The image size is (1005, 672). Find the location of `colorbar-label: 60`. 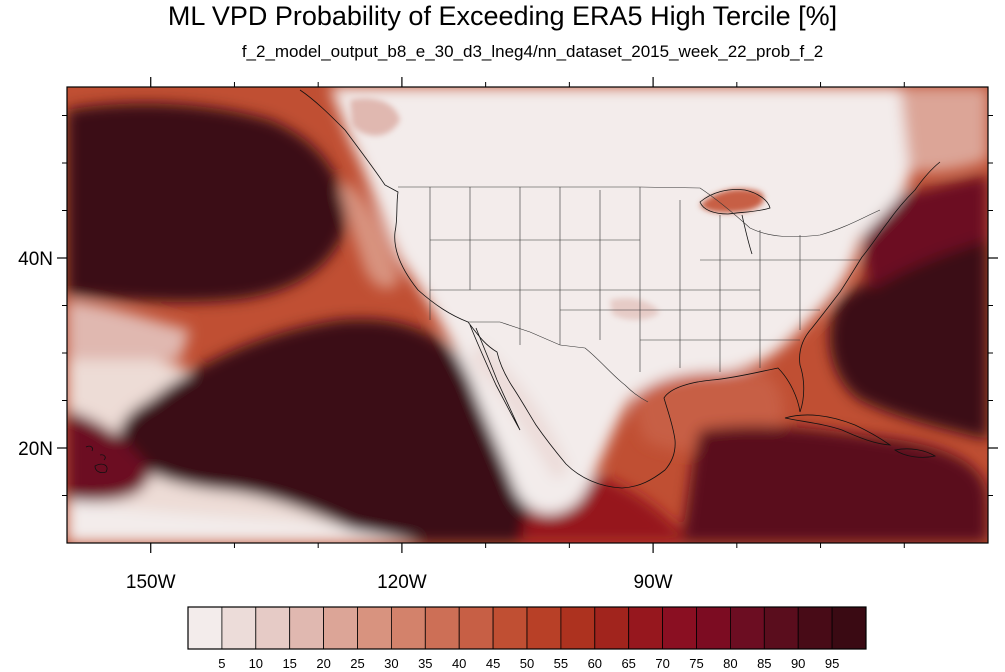

colorbar-label: 60 is located at coordinates (595, 663).